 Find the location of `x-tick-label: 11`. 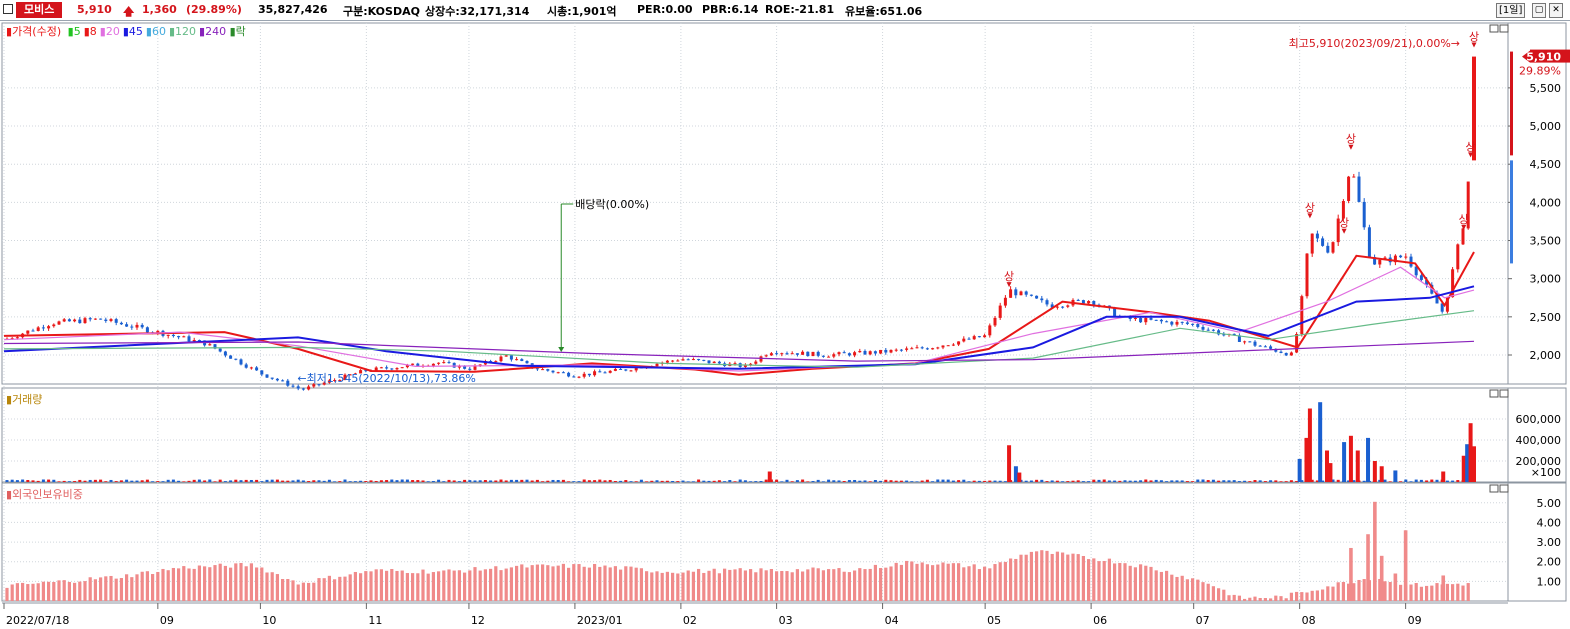

x-tick-label: 11 is located at coordinates (375, 620).